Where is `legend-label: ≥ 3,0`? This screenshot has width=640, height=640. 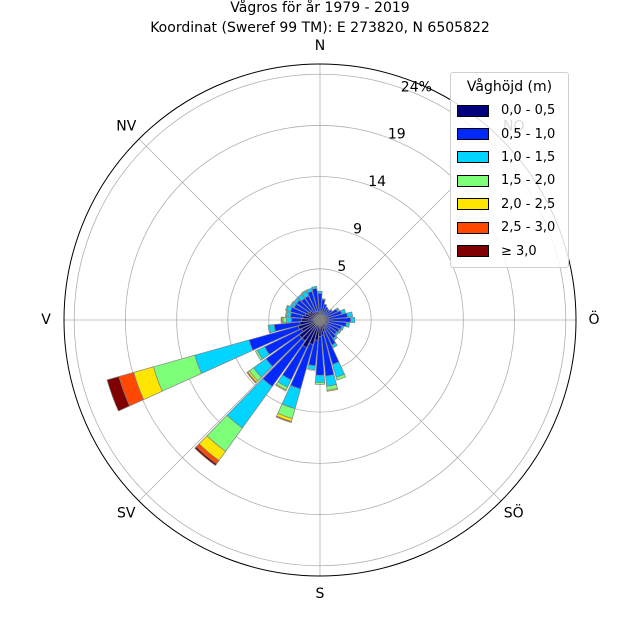
legend-label: ≥ 3,0 is located at coordinates (519, 251).